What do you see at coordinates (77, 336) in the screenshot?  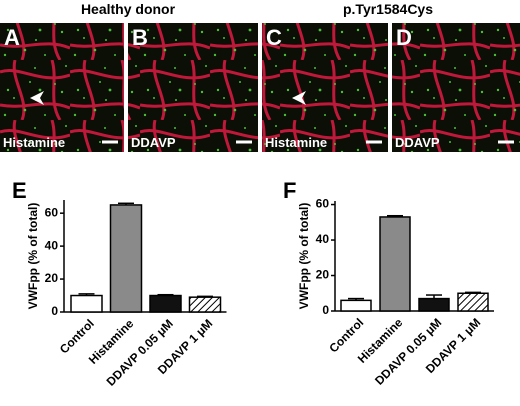 I see `x-tick-label: Control` at bounding box center [77, 336].